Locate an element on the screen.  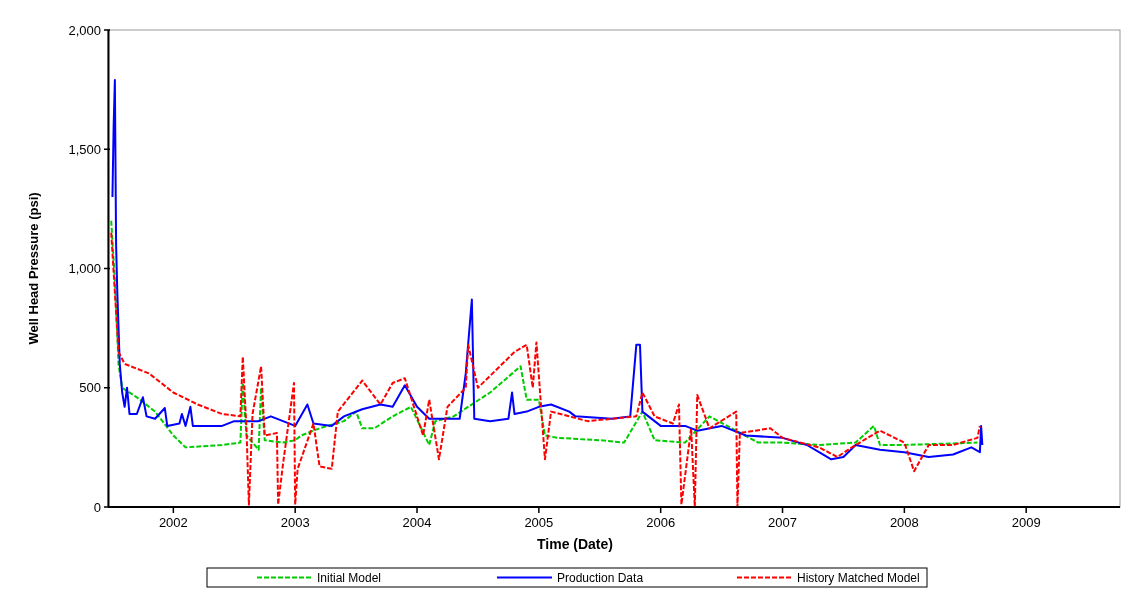
x-tick-label: 2007 is located at coordinates (782, 522).